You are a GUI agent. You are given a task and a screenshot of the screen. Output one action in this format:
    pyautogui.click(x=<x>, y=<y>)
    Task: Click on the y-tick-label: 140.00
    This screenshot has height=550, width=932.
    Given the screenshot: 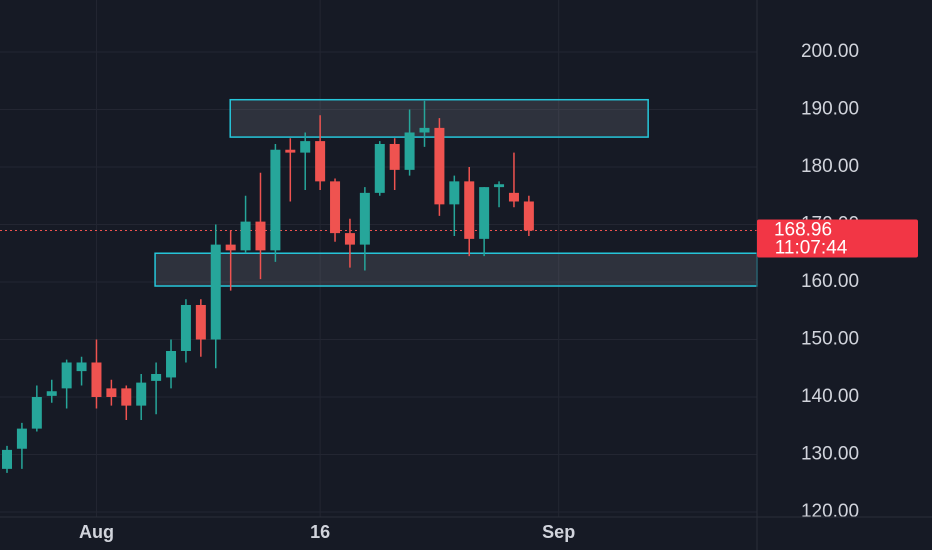 What is the action you would take?
    pyautogui.click(x=830, y=396)
    